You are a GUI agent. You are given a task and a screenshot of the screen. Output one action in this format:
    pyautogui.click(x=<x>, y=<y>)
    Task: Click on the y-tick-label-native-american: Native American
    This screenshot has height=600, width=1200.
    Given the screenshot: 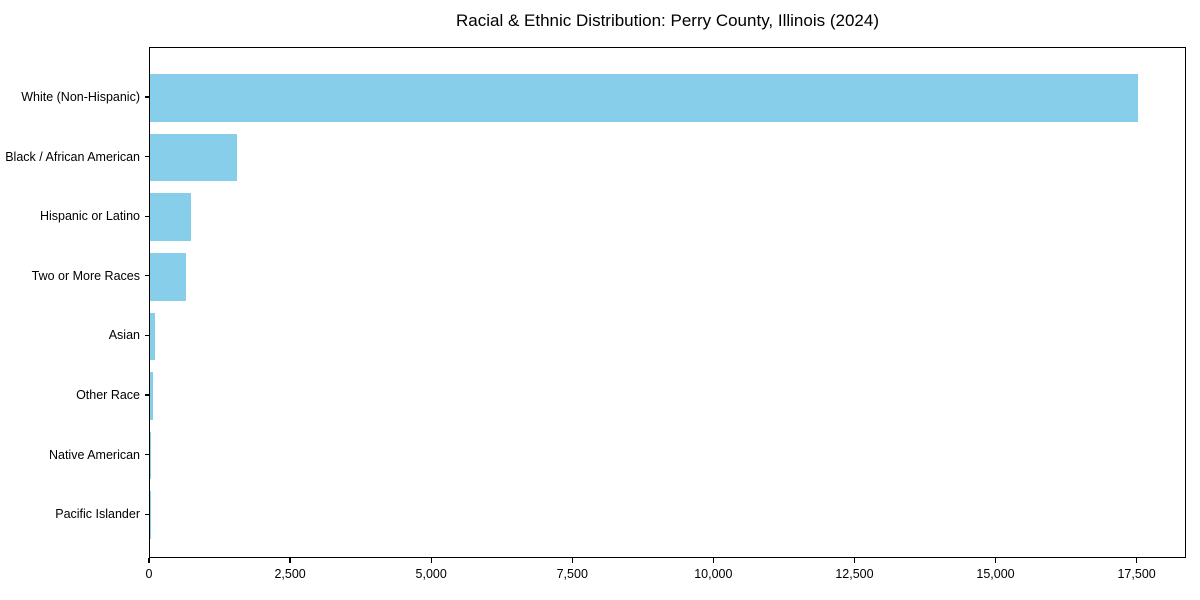 What is the action you would take?
    pyautogui.click(x=94, y=454)
    